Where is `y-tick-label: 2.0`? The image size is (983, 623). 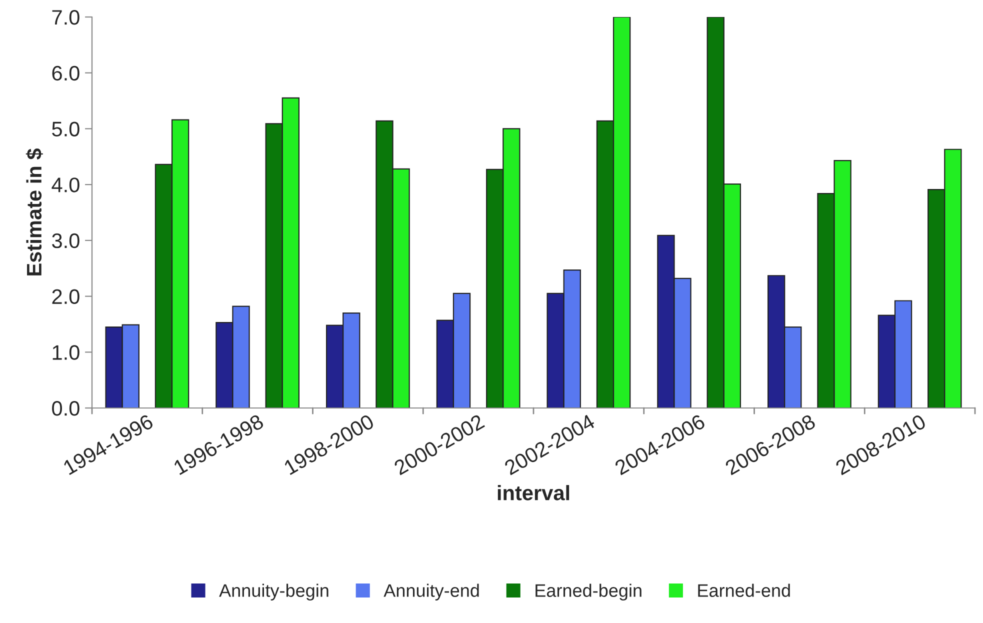 y-tick-label: 2.0 is located at coordinates (66, 296).